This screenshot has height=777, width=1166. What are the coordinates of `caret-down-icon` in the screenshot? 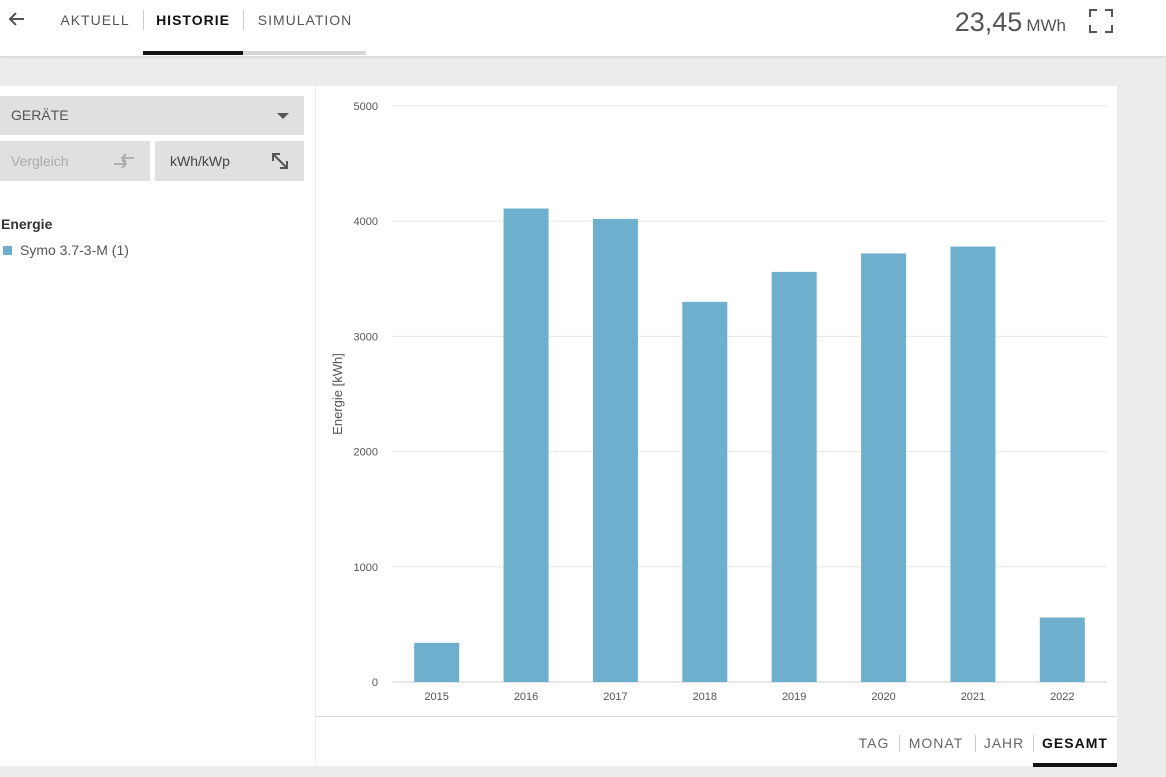 It's located at (283, 116).